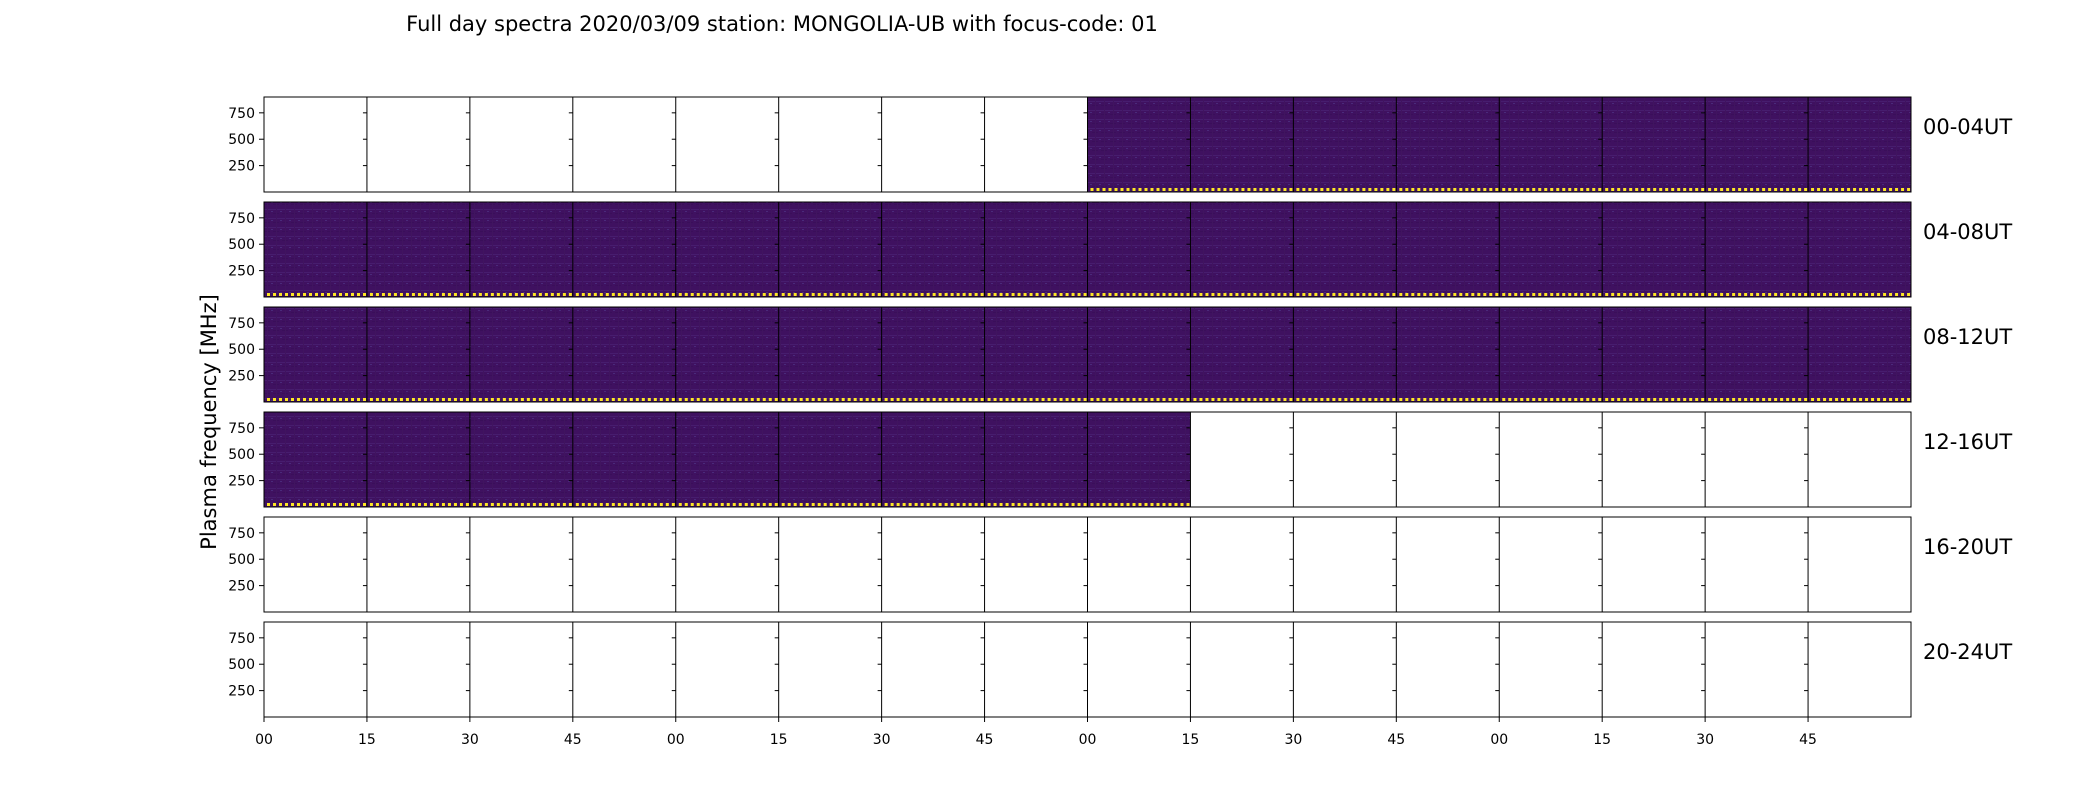 This screenshot has width=2100, height=800. I want to click on x-tick-label: 15, so click(1191, 740).